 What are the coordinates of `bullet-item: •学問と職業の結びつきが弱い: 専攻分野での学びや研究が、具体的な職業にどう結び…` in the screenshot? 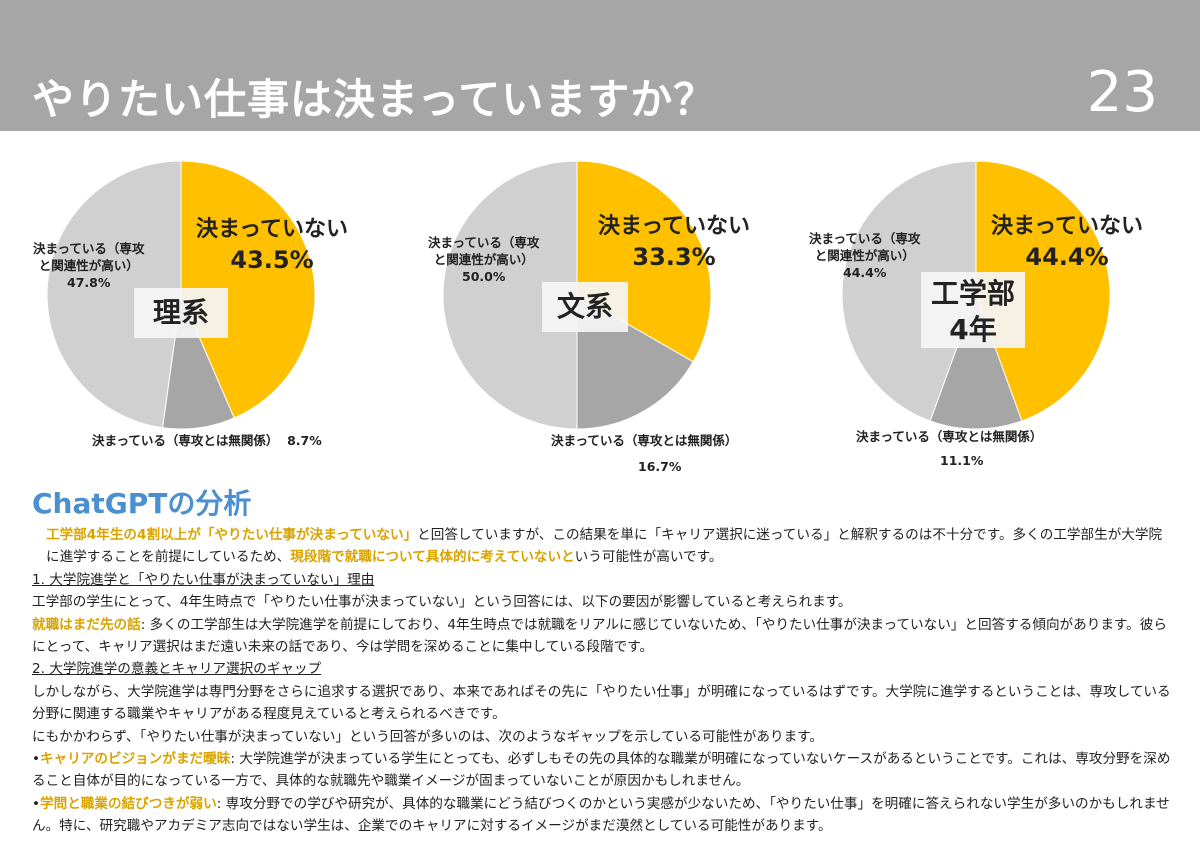 It's located at (602, 815).